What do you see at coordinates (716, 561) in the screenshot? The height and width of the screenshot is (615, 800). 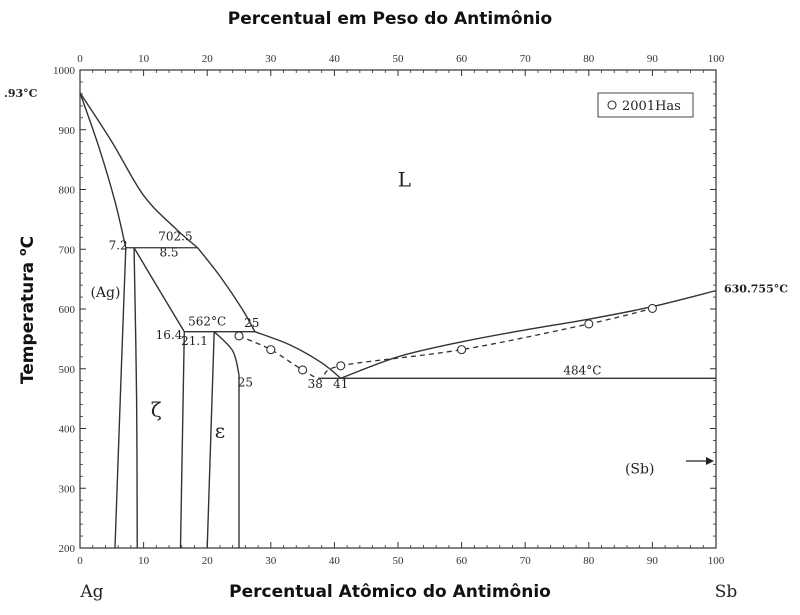 I see `x-tick-label-bottom: 100` at bounding box center [716, 561].